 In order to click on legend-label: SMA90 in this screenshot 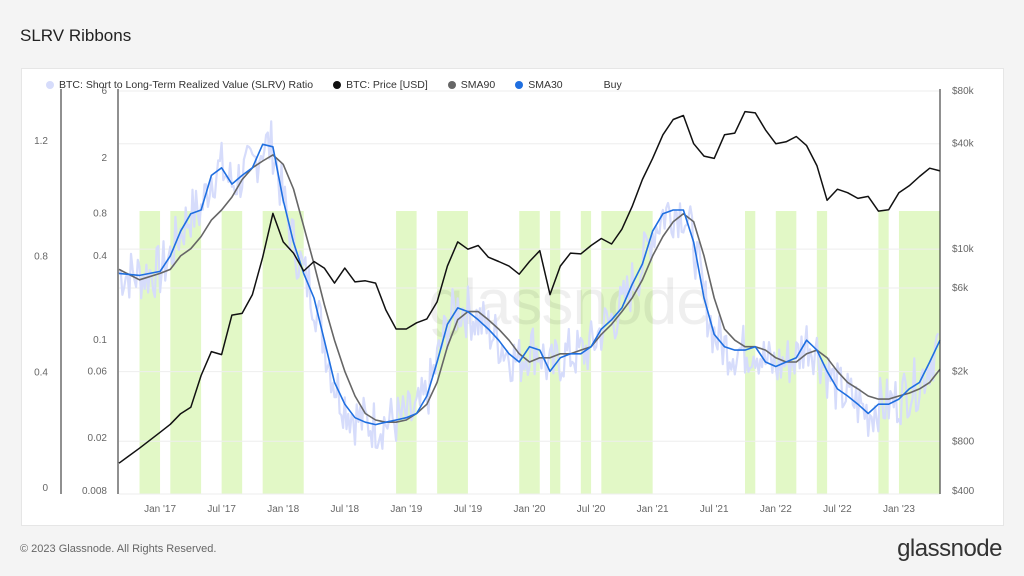, I will do `click(478, 85)`.